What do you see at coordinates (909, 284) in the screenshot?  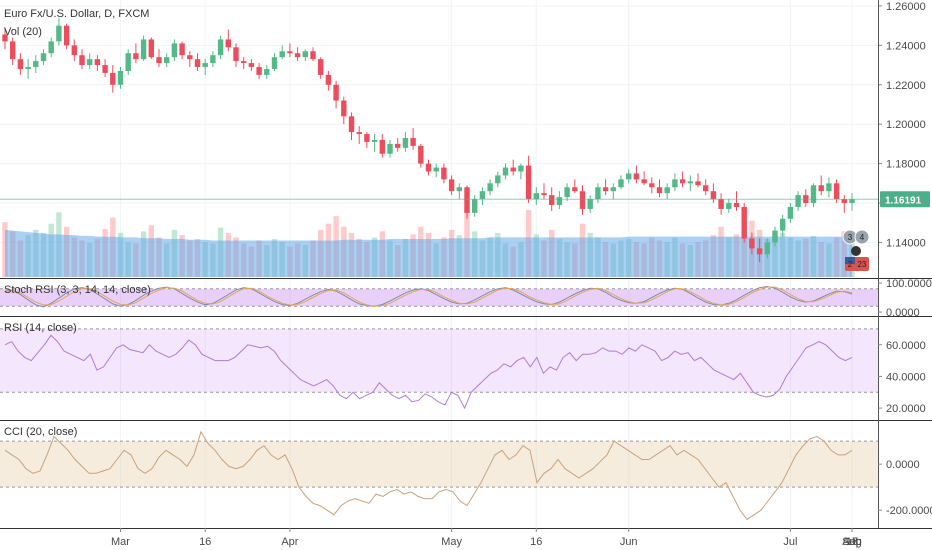 I see `indicator-tick-label: 100.0000` at bounding box center [909, 284].